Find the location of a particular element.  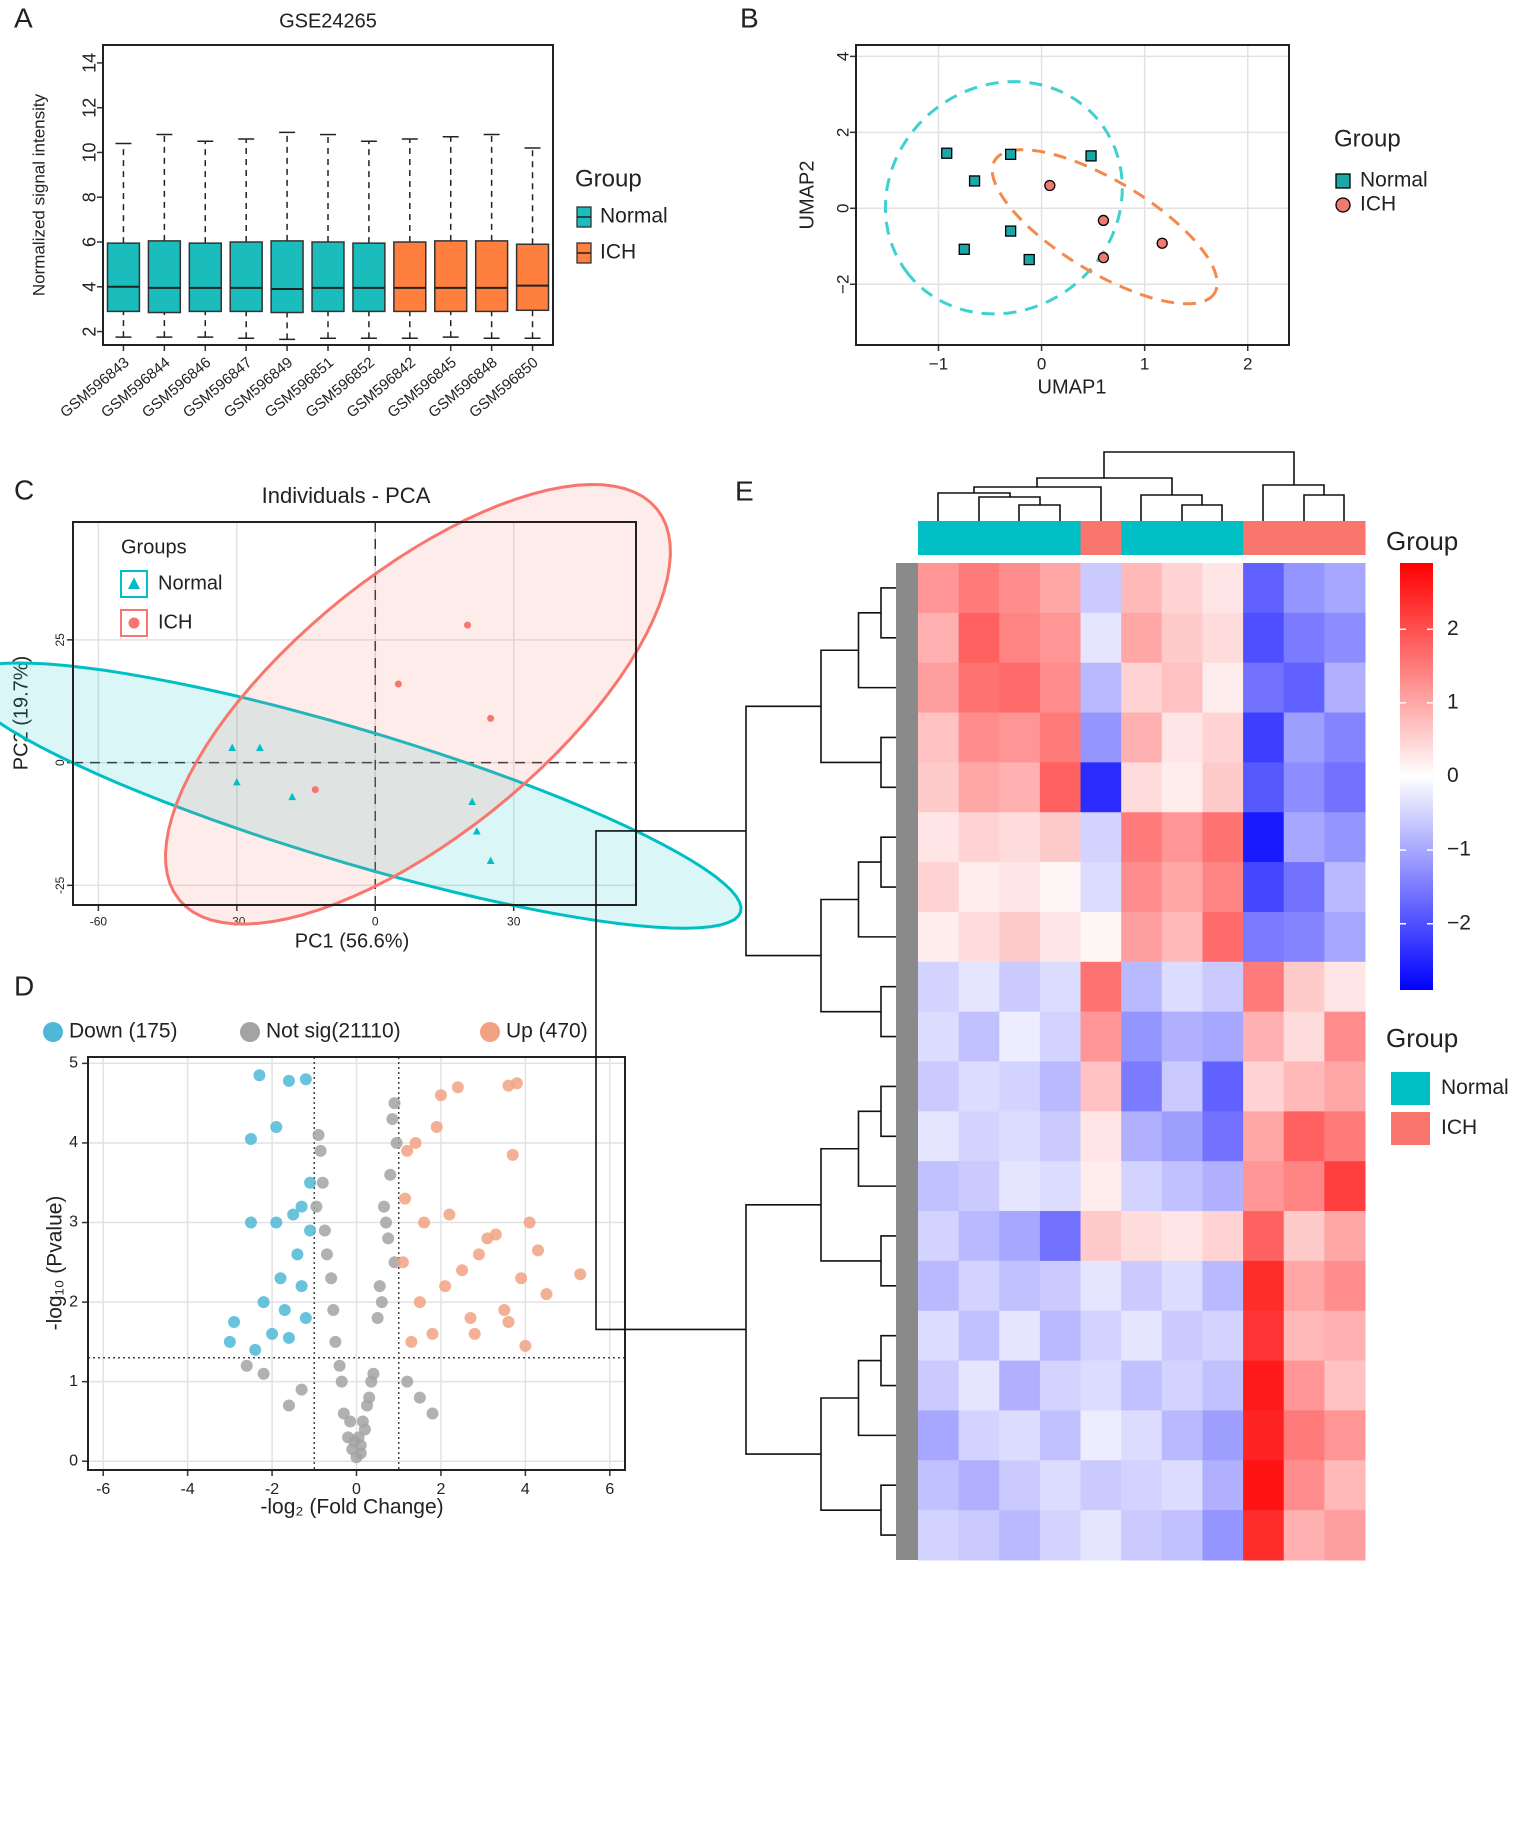

colorbar-tick-label: −1 is located at coordinates (1459, 849).